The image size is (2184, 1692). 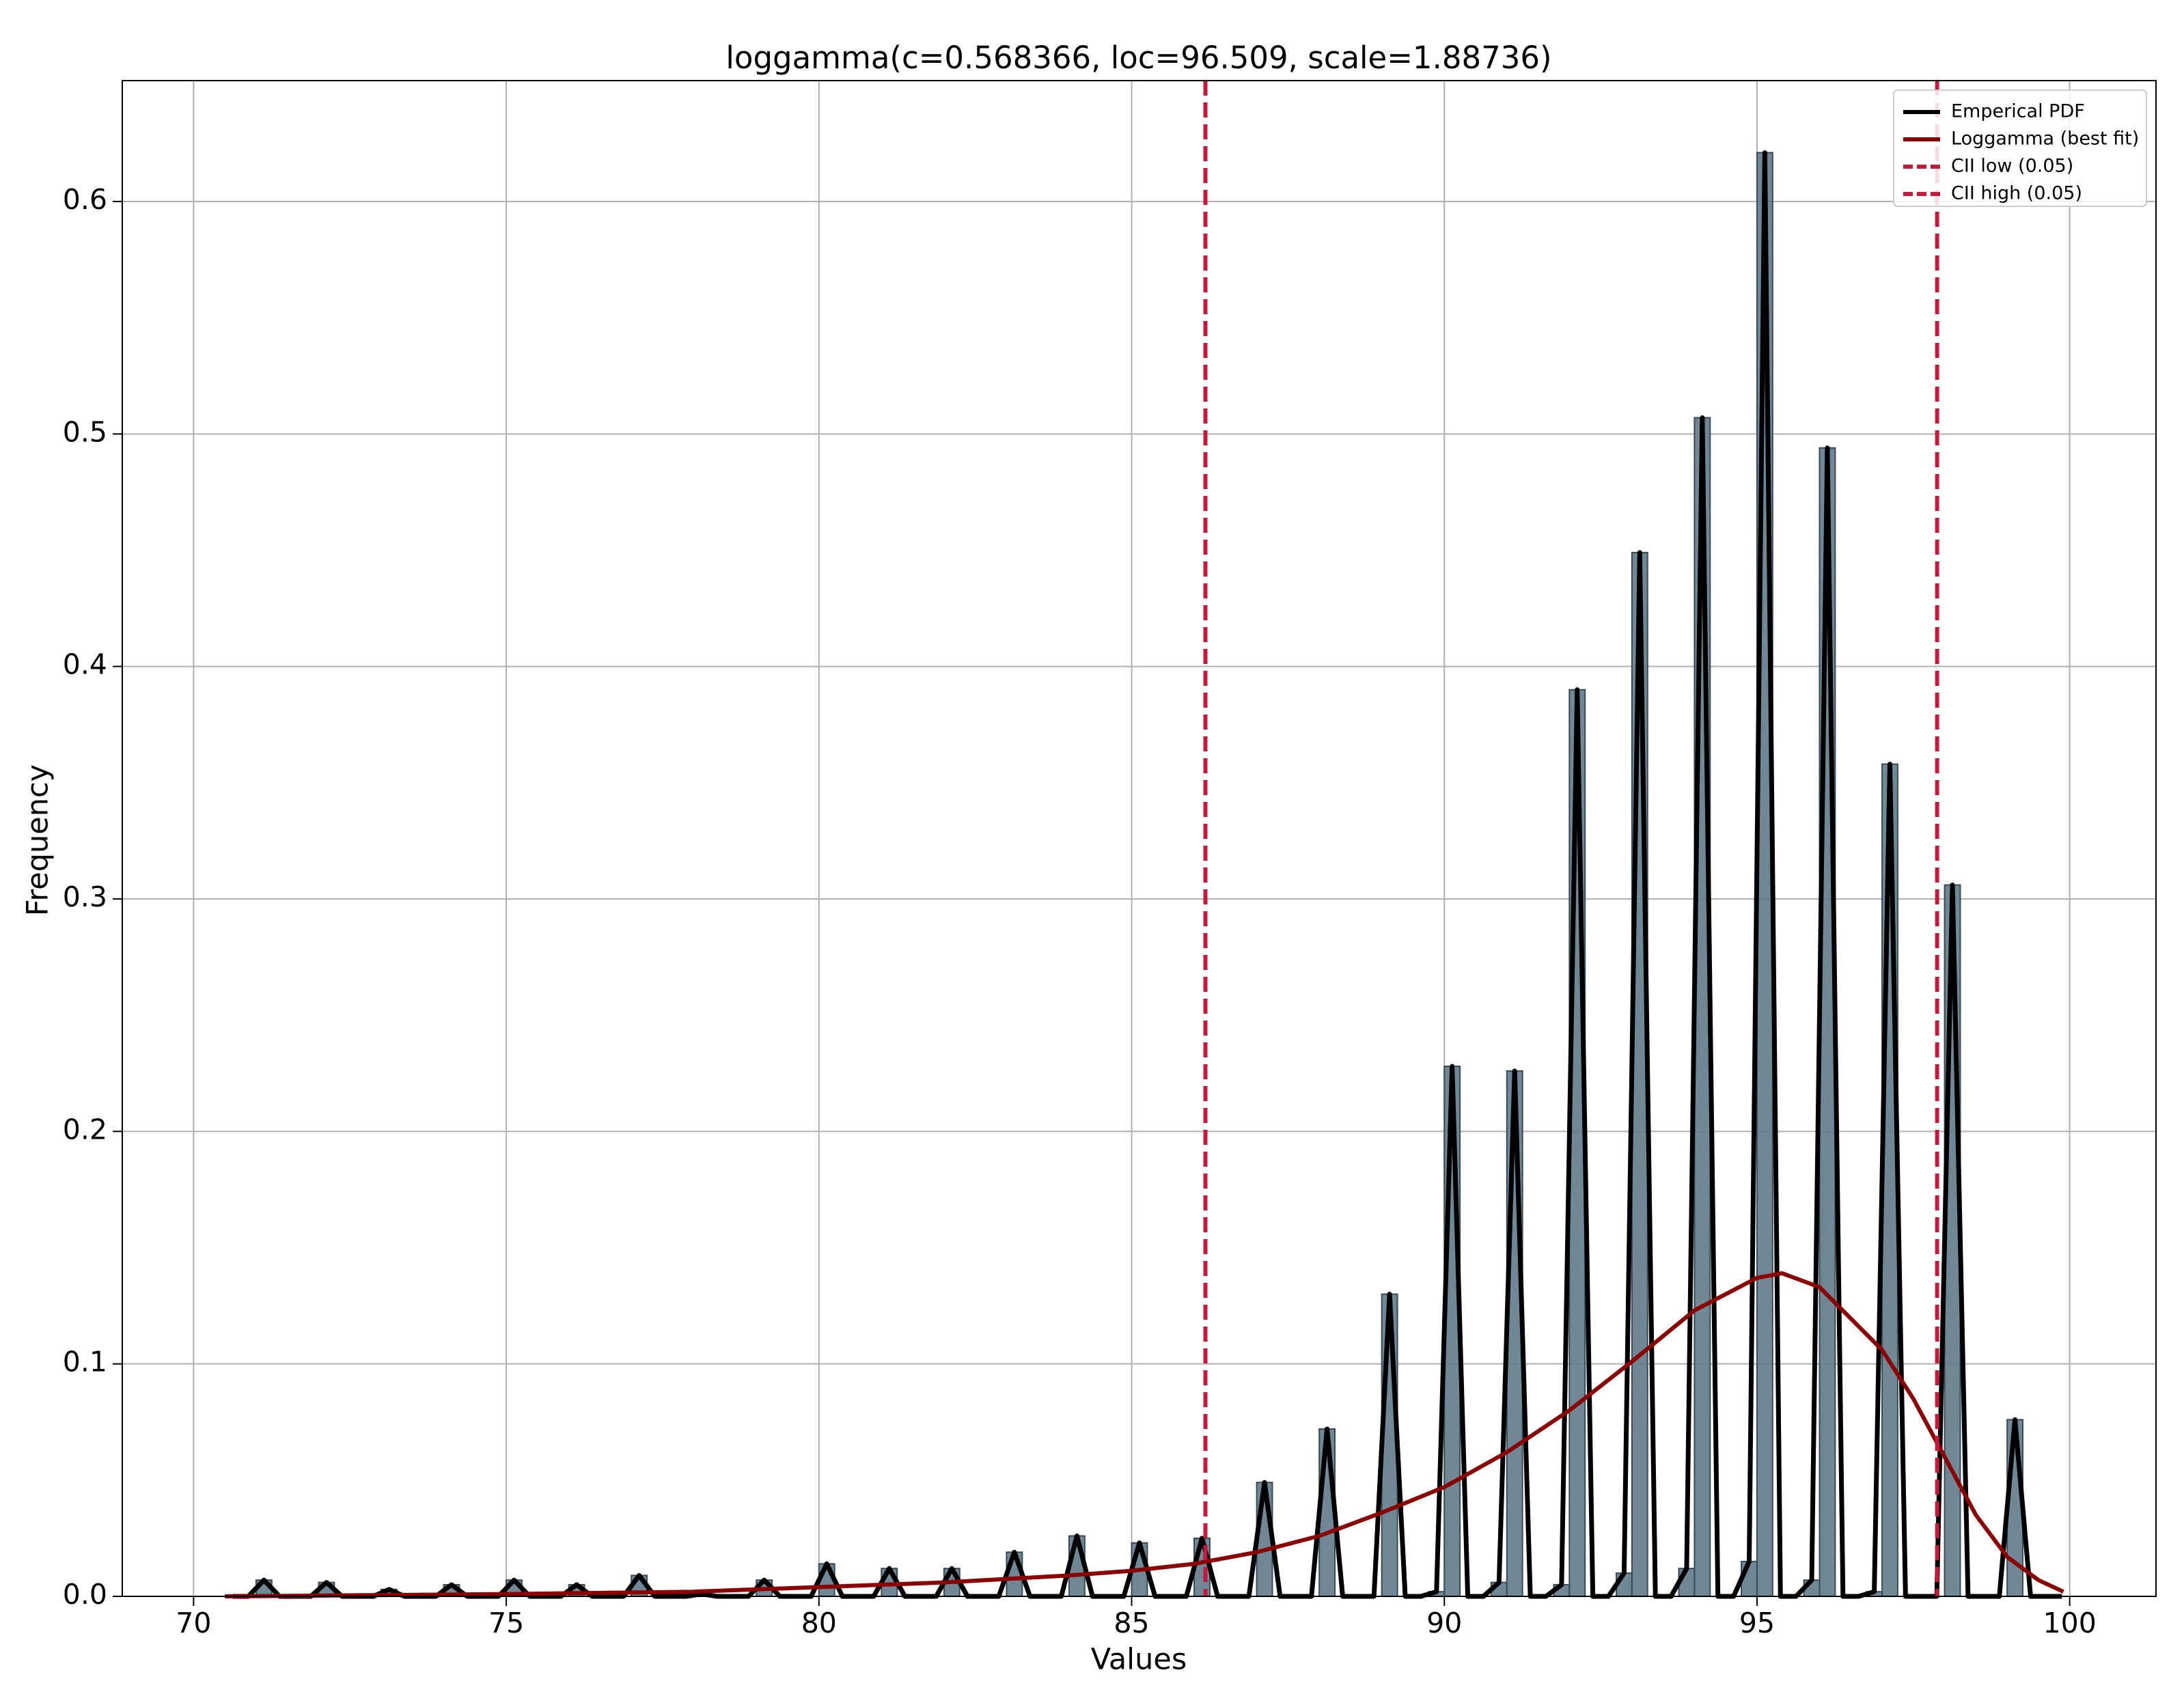 What do you see at coordinates (85, 896) in the screenshot?
I see `y-tick-label: 0.3` at bounding box center [85, 896].